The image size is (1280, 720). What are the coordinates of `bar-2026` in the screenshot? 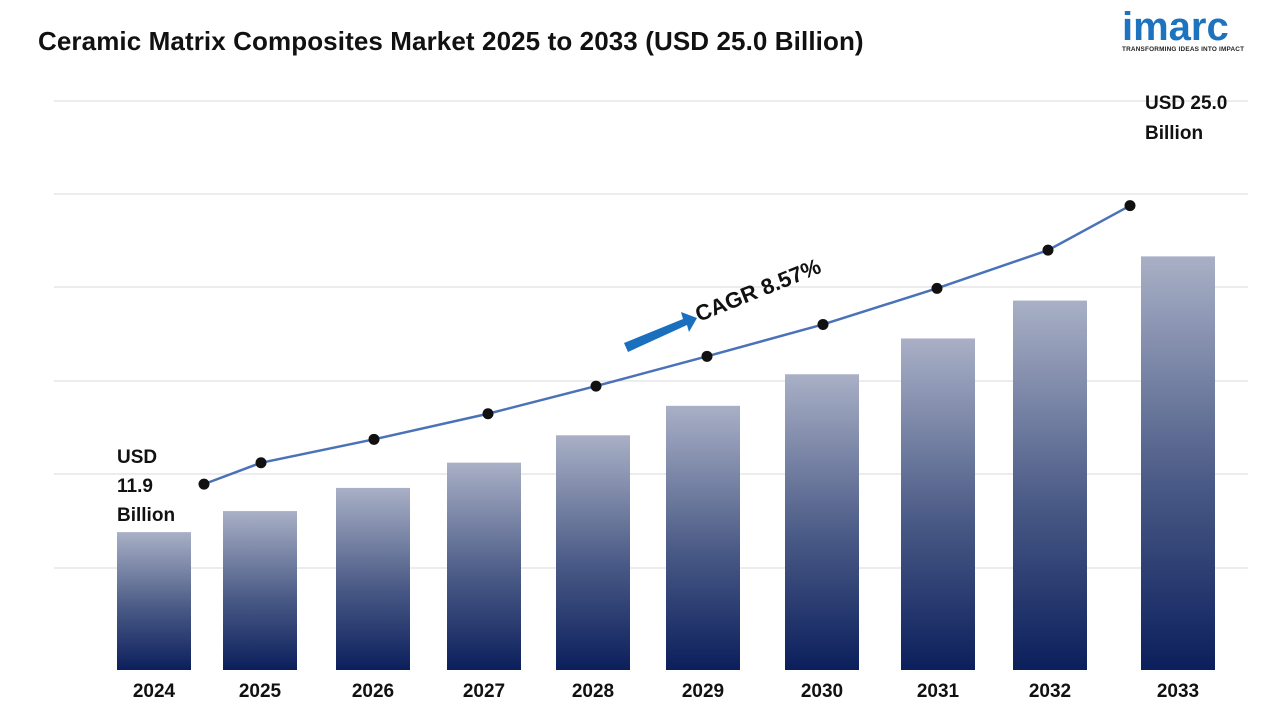 It's located at (373, 578).